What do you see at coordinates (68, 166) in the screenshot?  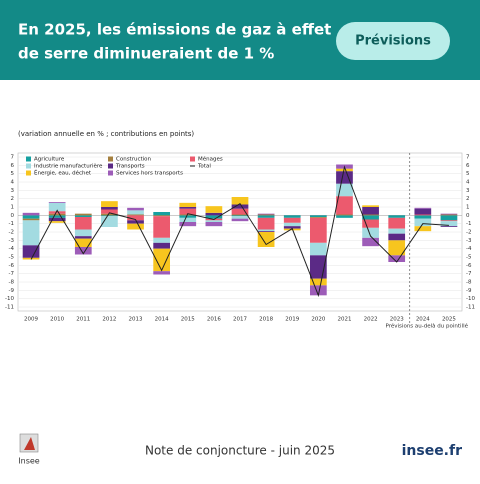 I see `legend-label: Industrie manufacturière` at bounding box center [68, 166].